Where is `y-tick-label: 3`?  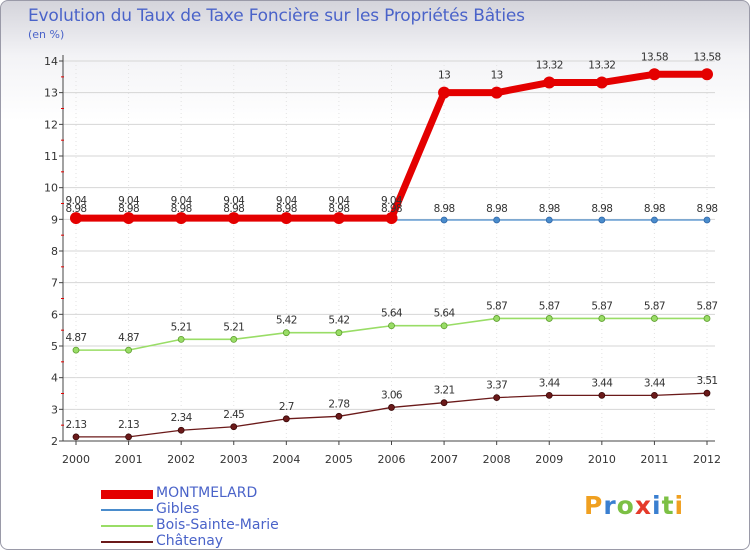 y-tick-label: 3 is located at coordinates (54, 409).